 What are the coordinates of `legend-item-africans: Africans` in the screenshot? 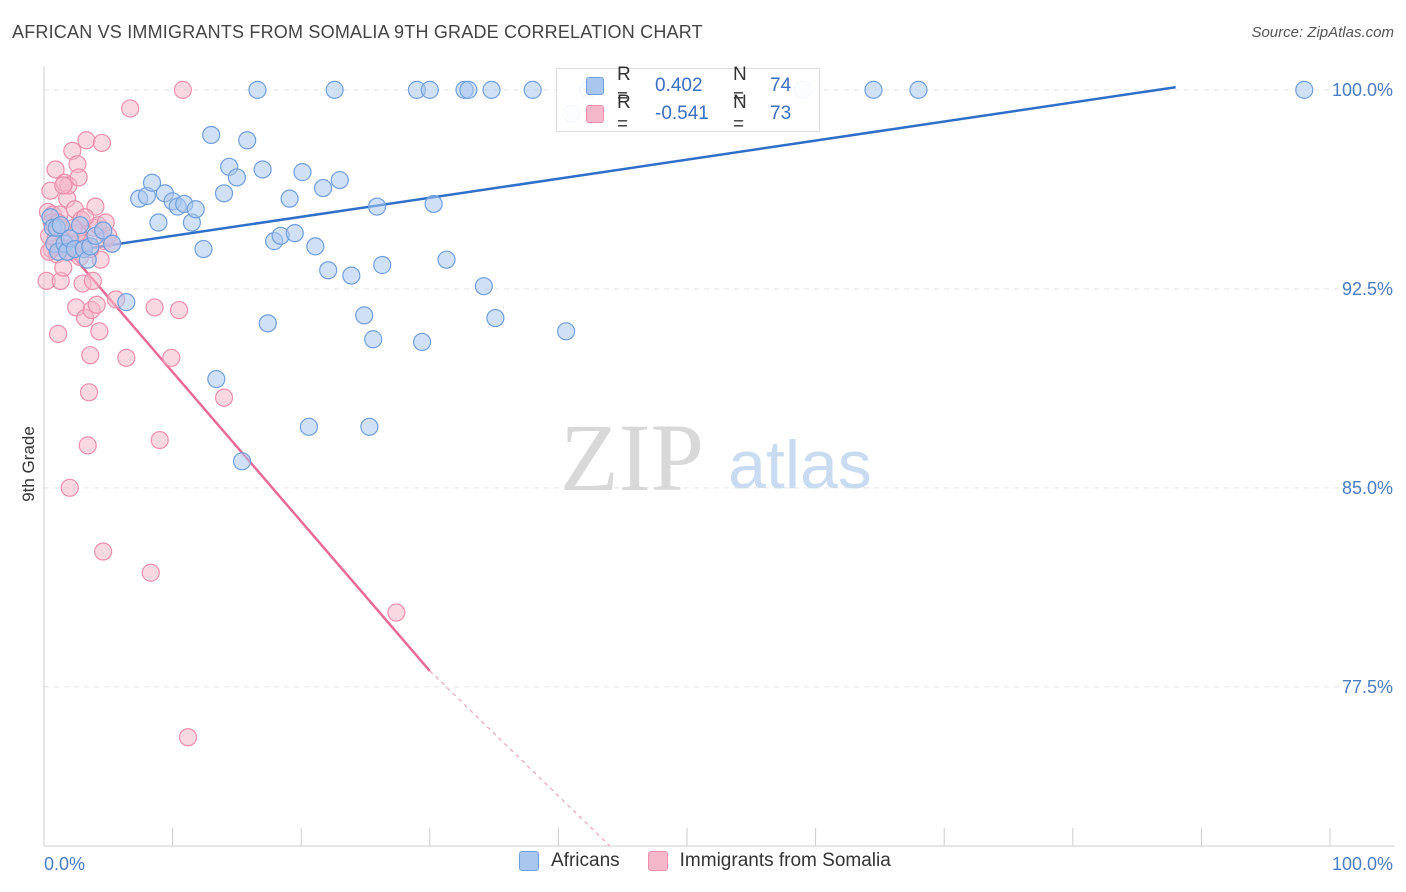 It's located at (569, 861).